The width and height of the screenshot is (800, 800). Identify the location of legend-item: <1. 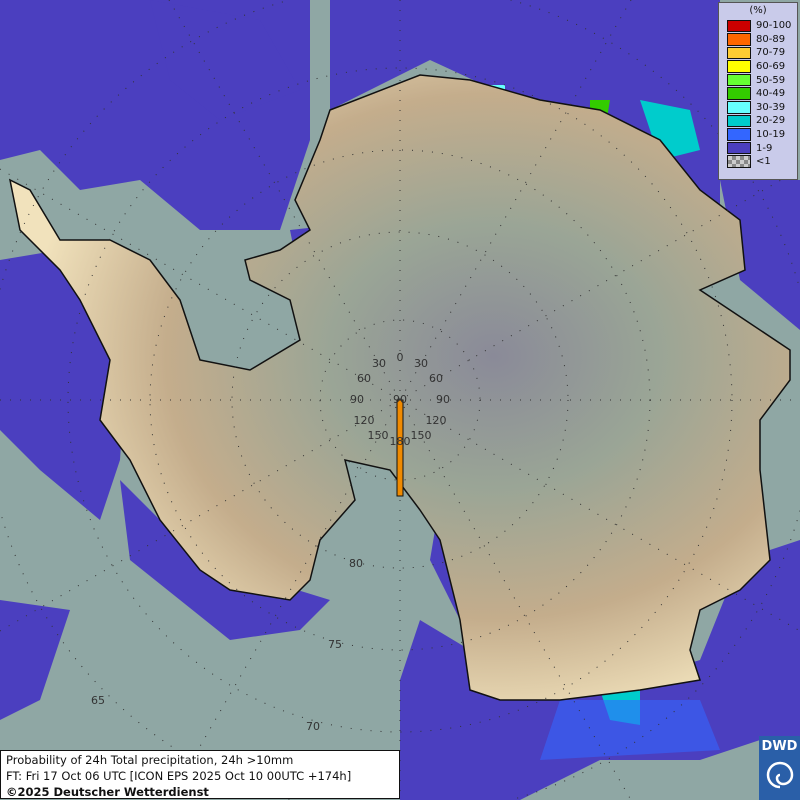
(758, 162).